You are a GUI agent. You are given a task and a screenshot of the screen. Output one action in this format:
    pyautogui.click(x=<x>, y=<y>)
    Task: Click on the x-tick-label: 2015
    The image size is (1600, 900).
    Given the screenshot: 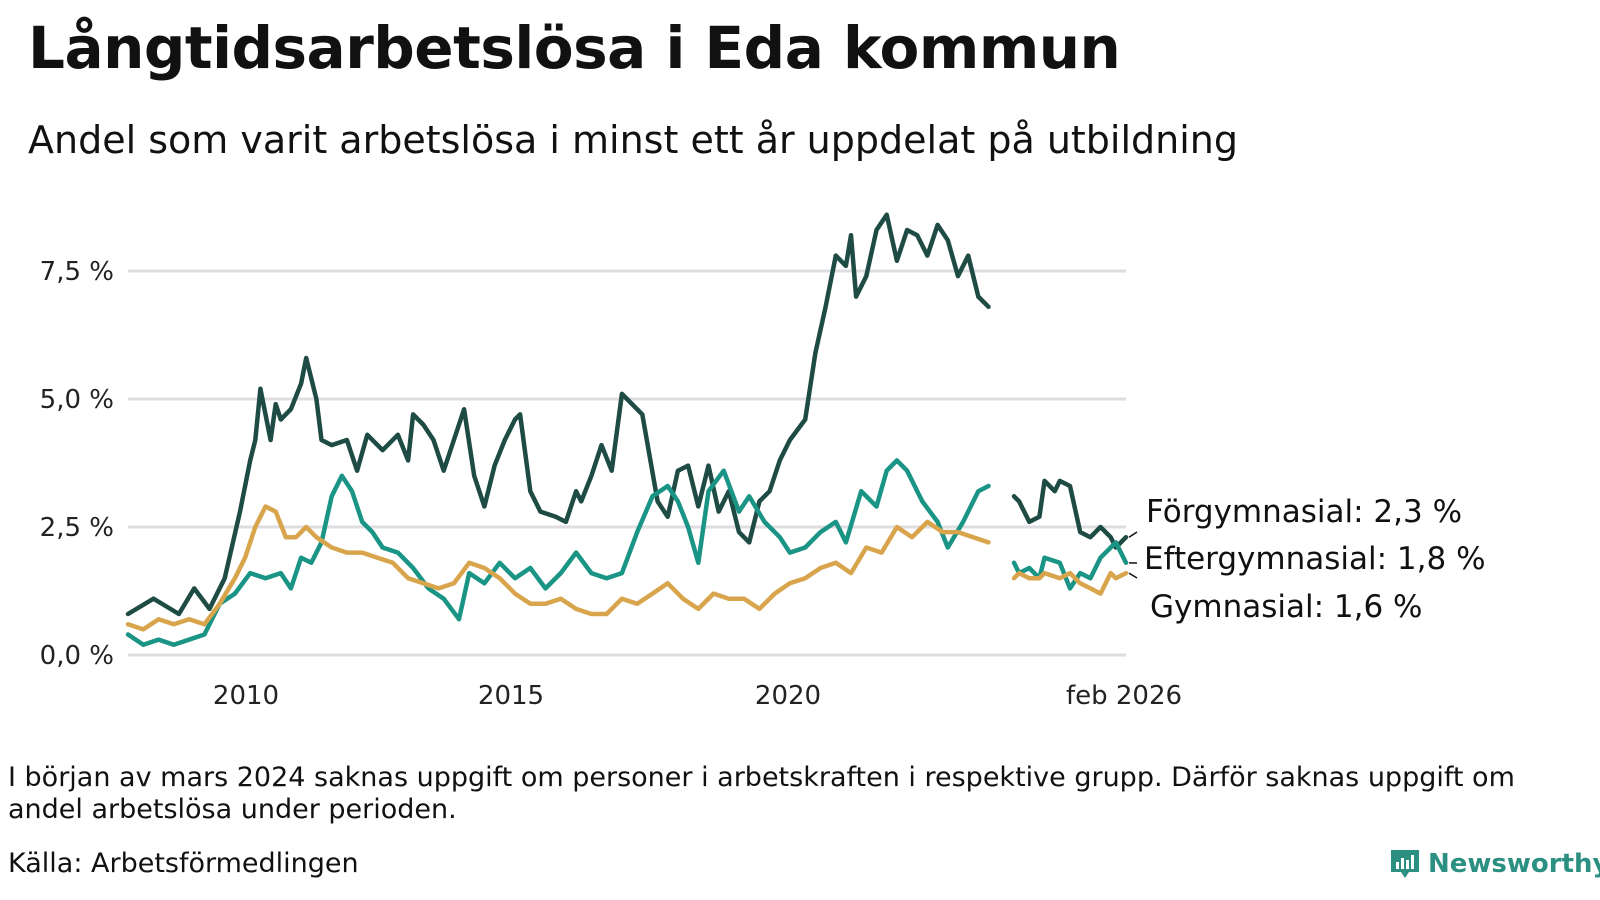 What is the action you would take?
    pyautogui.click(x=511, y=696)
    